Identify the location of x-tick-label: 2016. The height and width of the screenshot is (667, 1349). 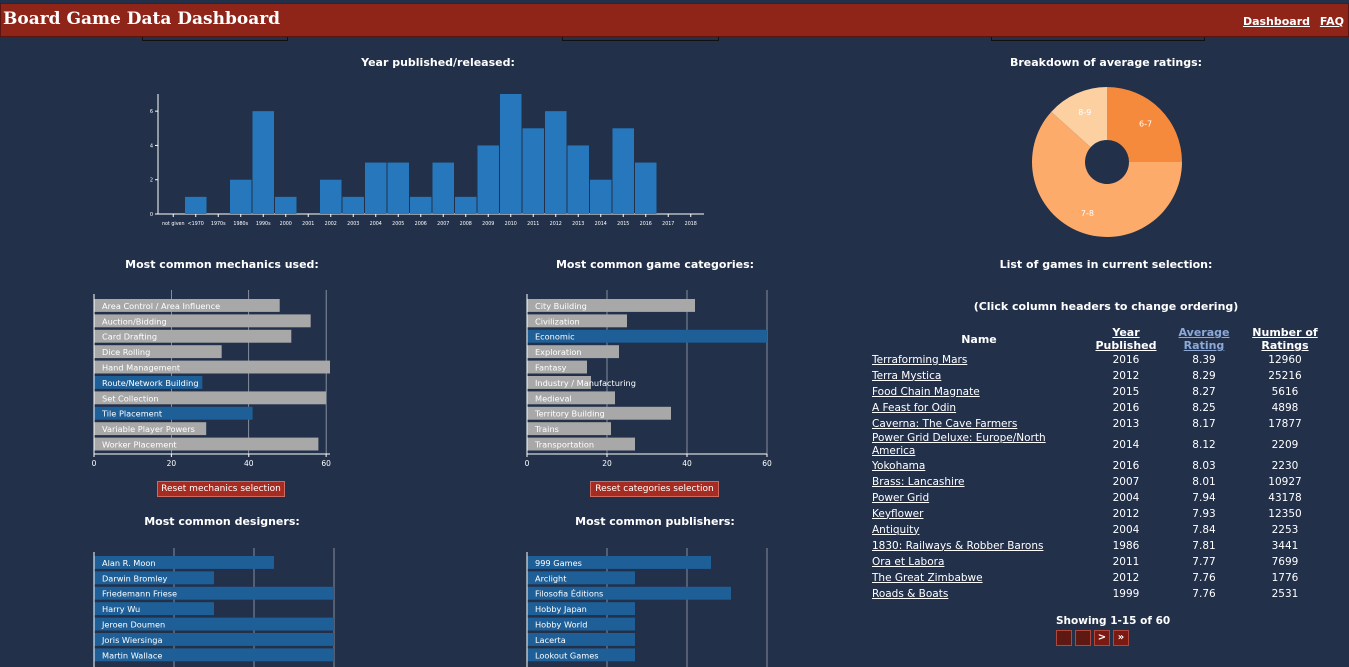
(646, 224).